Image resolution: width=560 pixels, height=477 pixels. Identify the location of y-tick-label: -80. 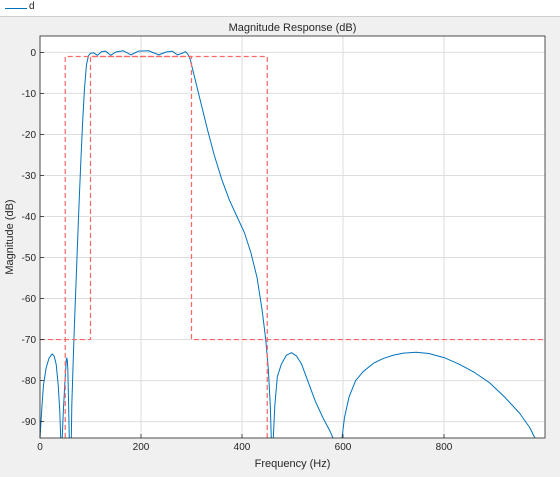
(29, 381).